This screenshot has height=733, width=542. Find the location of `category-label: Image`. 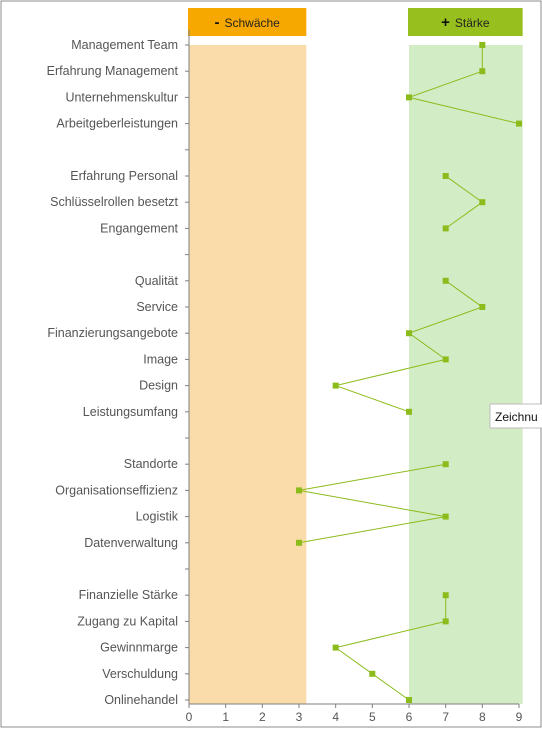

category-label: Image is located at coordinates (160, 359).